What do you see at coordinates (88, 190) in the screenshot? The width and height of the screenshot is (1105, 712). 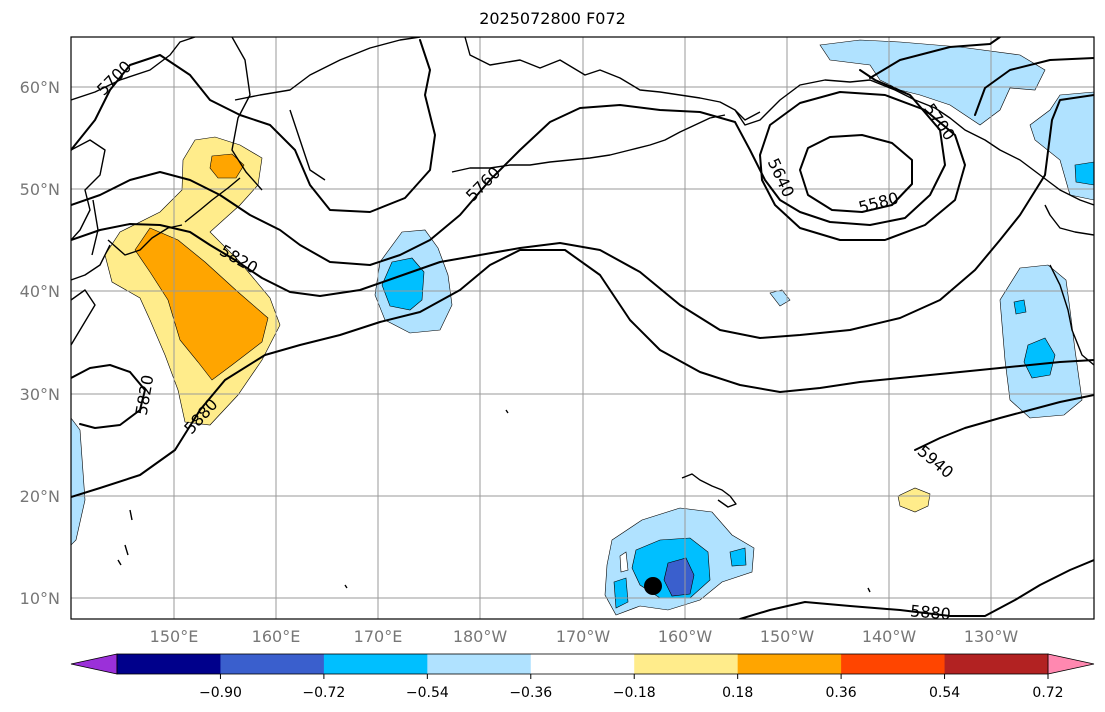 I see `coast-okhotsk` at bounding box center [88, 190].